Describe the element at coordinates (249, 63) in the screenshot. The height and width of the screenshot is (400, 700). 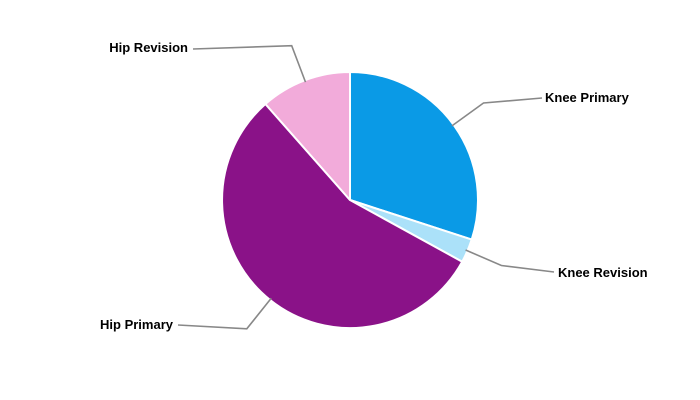
I see `leader-line-hip-revision` at that location.